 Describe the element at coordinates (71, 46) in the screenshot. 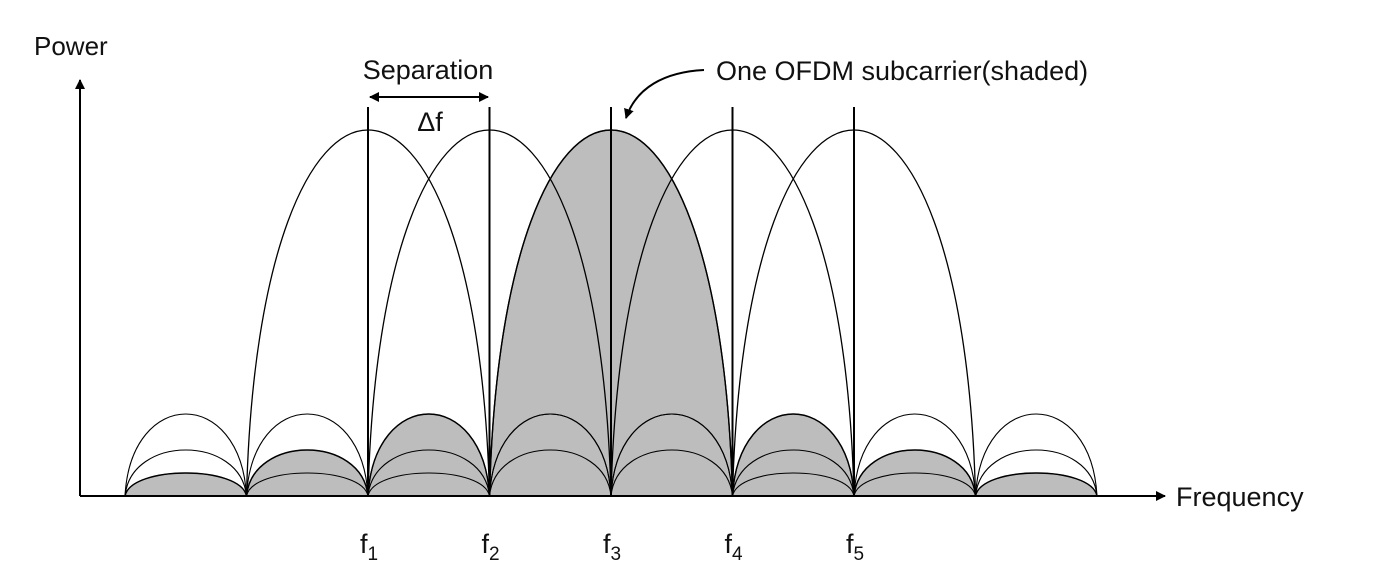

I see `power-axis-label: Power` at that location.